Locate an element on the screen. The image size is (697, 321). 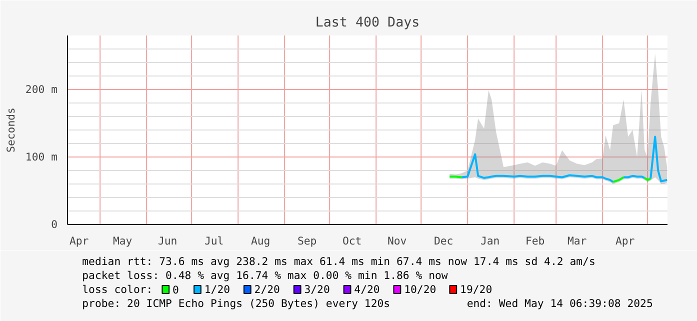
legend-label: 2/20 is located at coordinates (267, 289).